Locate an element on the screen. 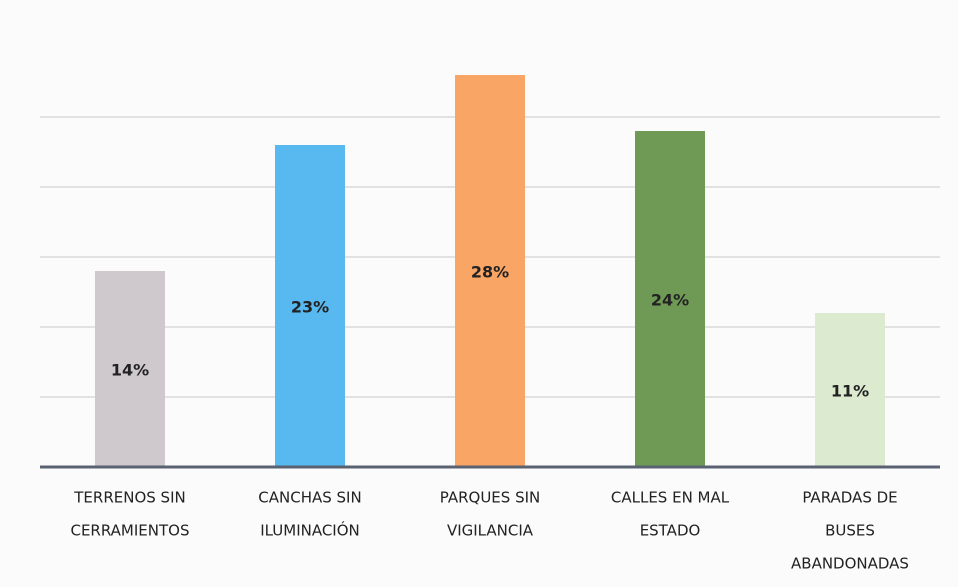 This screenshot has width=958, height=587. x-tick-label: BUSES is located at coordinates (850, 531).